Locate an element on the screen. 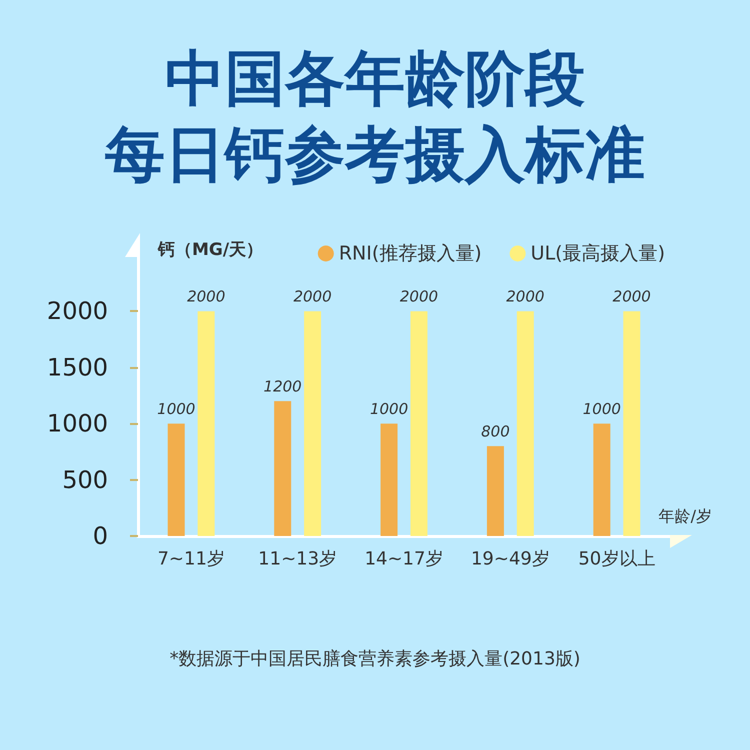 Image resolution: width=750 pixels, height=750 pixels. data-label: 800 is located at coordinates (495, 431).